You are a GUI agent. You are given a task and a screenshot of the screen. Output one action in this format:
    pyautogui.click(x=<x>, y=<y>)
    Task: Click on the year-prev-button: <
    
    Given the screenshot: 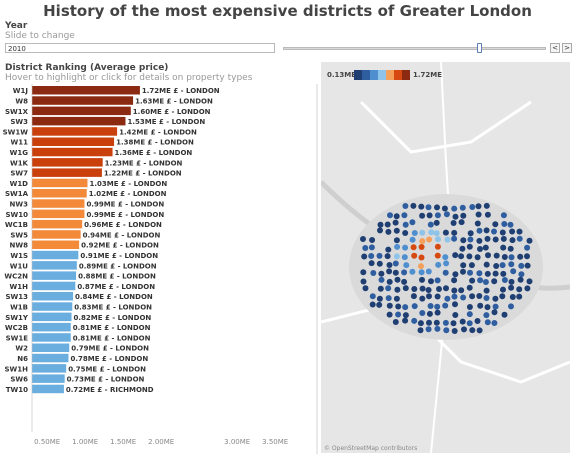 What is the action you would take?
    pyautogui.click(x=555, y=48)
    